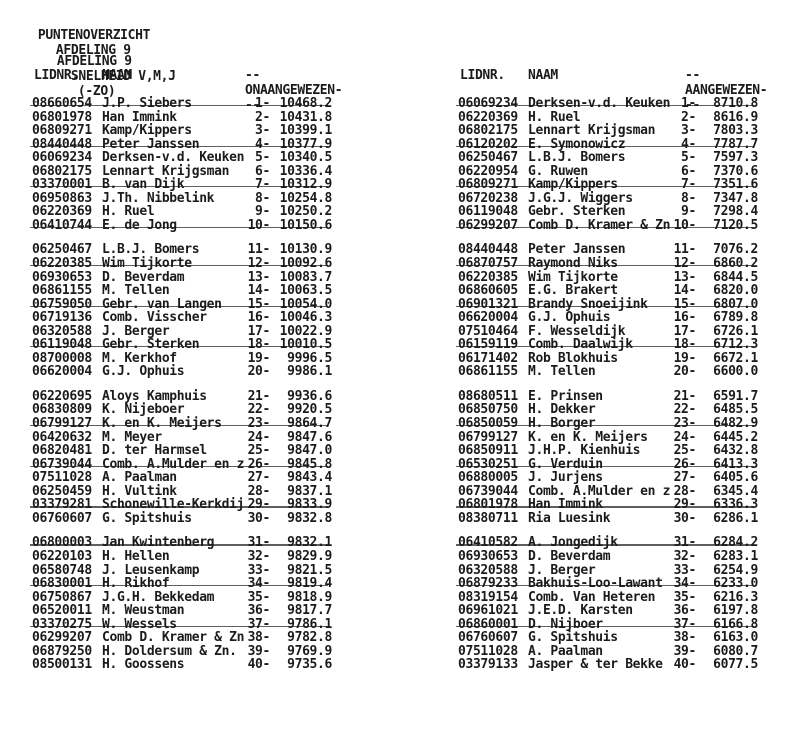  What do you see at coordinates (62, 318) in the screenshot?
I see `member-id: 06719136` at bounding box center [62, 318].